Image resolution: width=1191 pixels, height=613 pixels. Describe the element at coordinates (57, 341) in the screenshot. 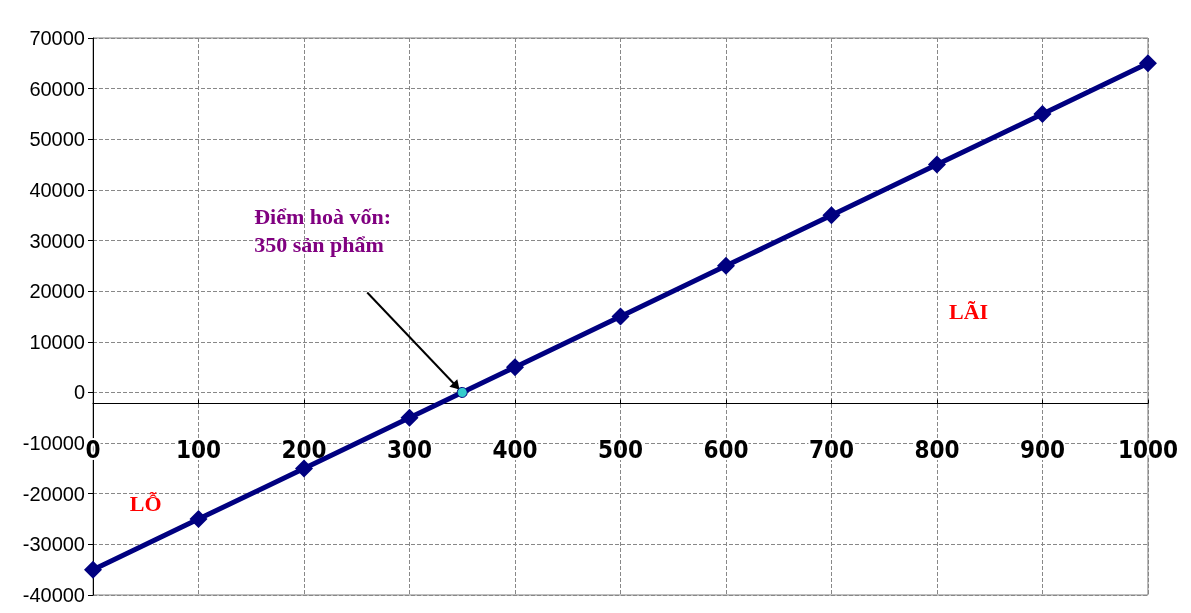

I see `y-tick-label: 10000` at that location.